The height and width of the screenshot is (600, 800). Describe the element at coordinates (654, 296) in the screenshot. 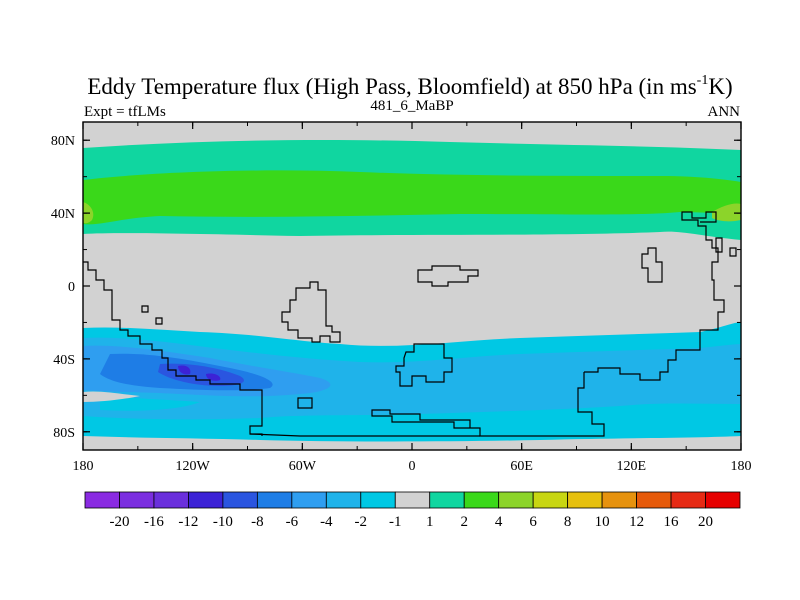

I see `coast-australia` at that location.